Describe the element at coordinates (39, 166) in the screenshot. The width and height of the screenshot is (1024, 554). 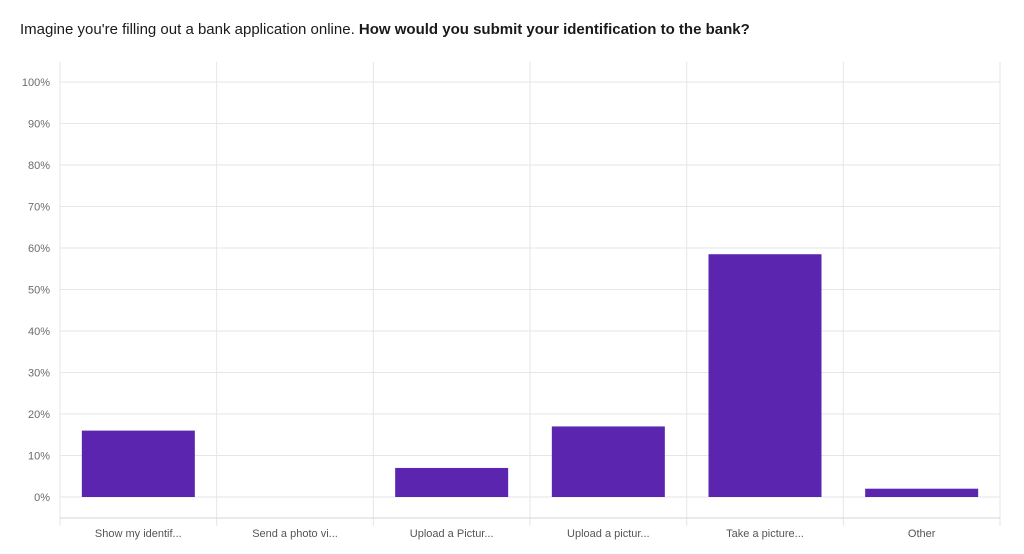
I see `y-tick-label: 80%` at that location.